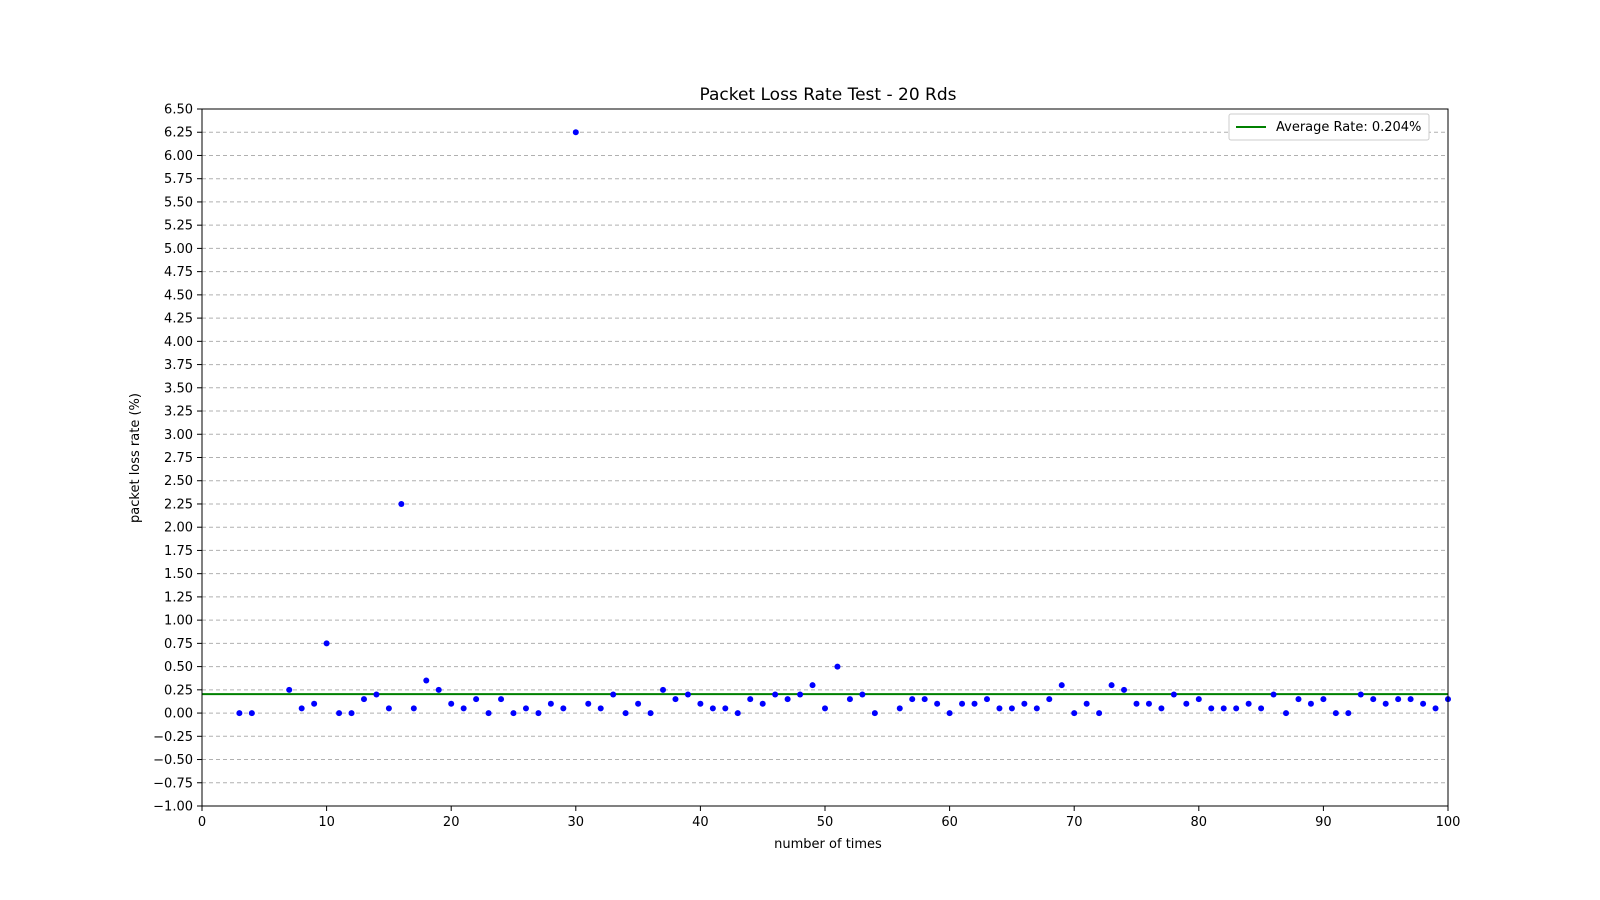 The image size is (1600, 900). I want to click on x-tick-label: 90, so click(1323, 822).